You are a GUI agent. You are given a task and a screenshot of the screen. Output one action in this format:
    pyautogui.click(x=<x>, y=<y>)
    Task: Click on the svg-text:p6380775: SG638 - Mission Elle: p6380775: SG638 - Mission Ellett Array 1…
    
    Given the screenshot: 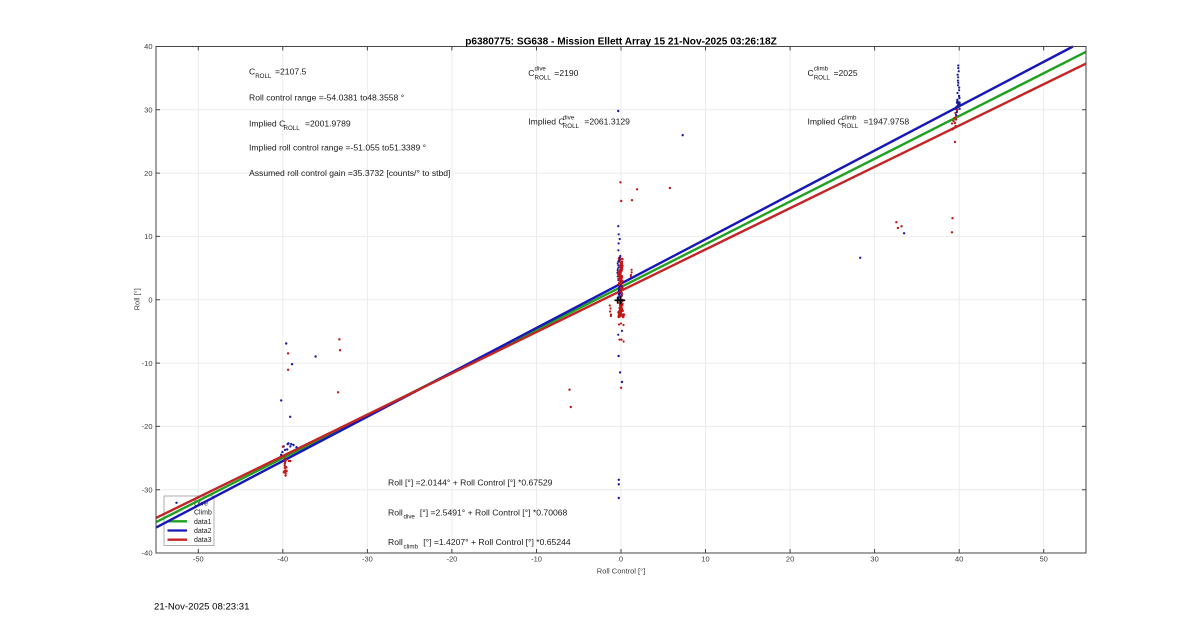 What is the action you would take?
    pyautogui.click(x=621, y=42)
    